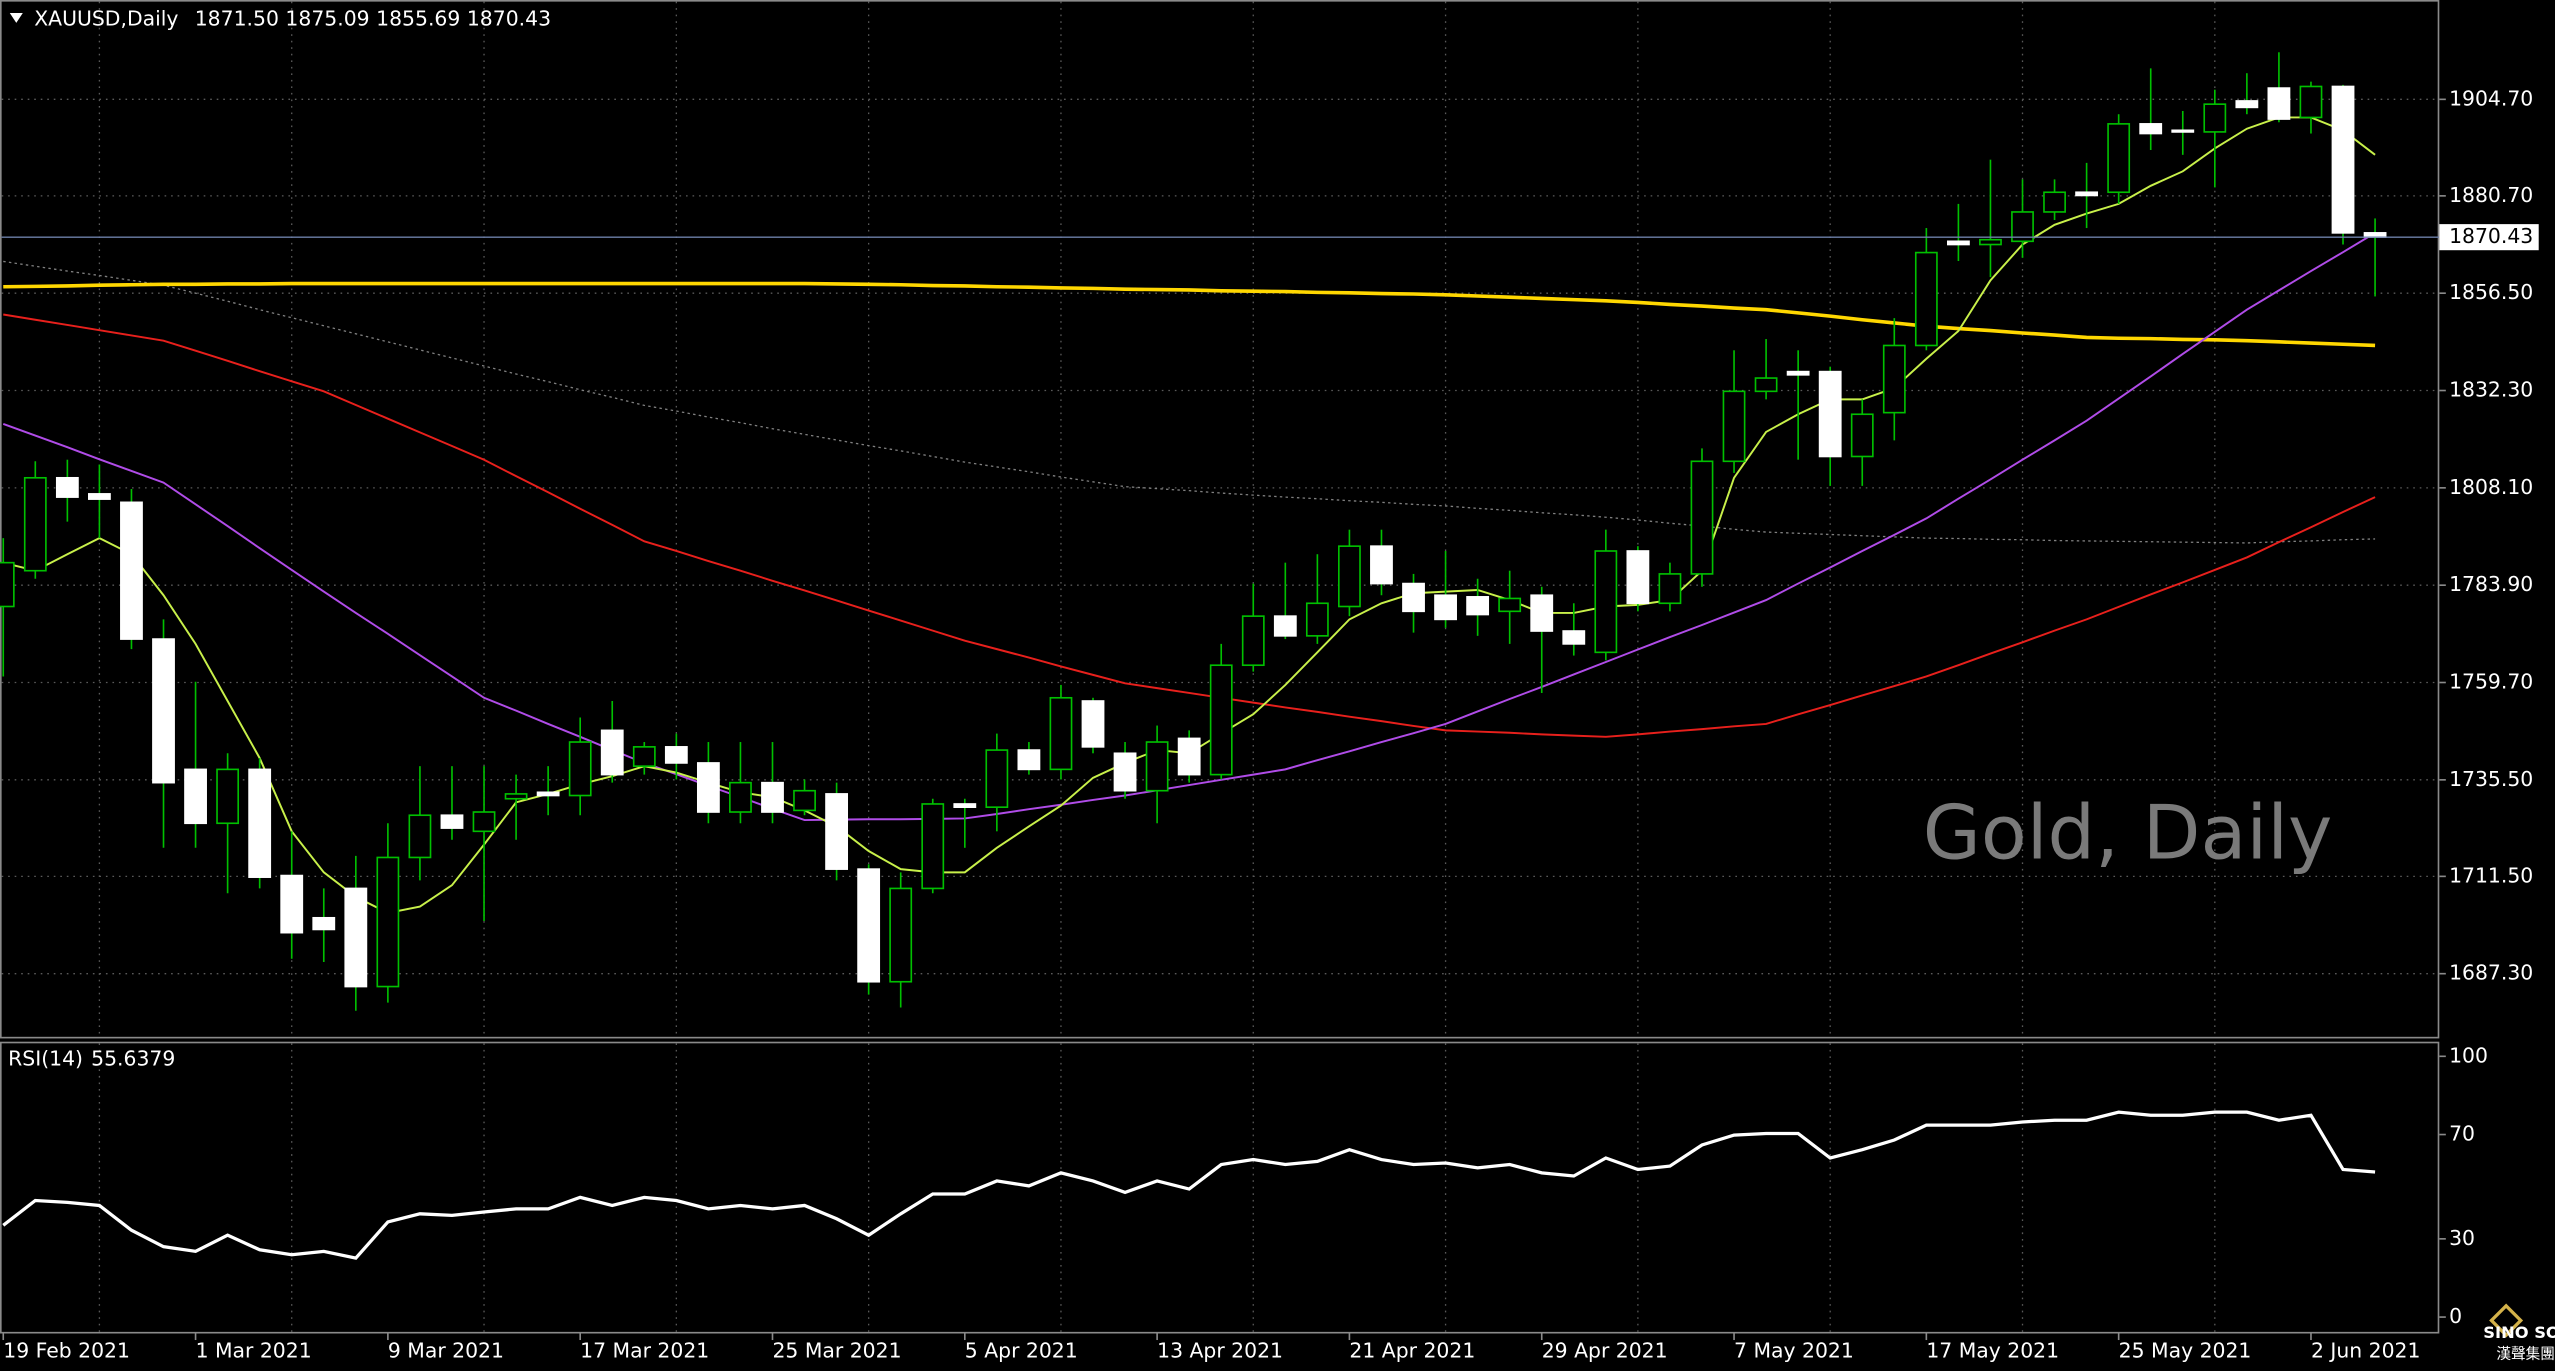 This screenshot has width=2555, height=1371. Describe the element at coordinates (2491, 875) in the screenshot. I see `y-tick-label: 1711.50` at that location.